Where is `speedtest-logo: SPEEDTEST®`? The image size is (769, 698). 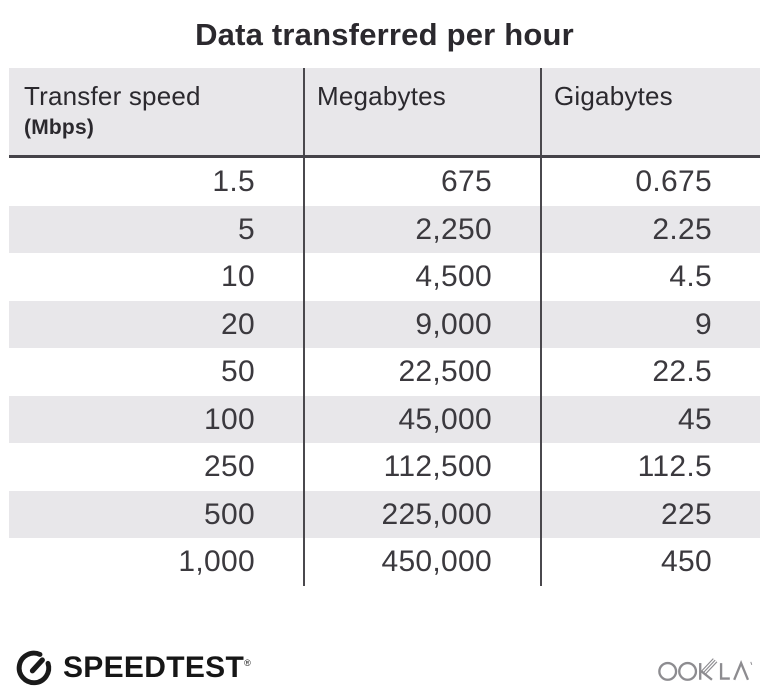
speedtest-logo: SPEEDTEST® is located at coordinates (132, 668).